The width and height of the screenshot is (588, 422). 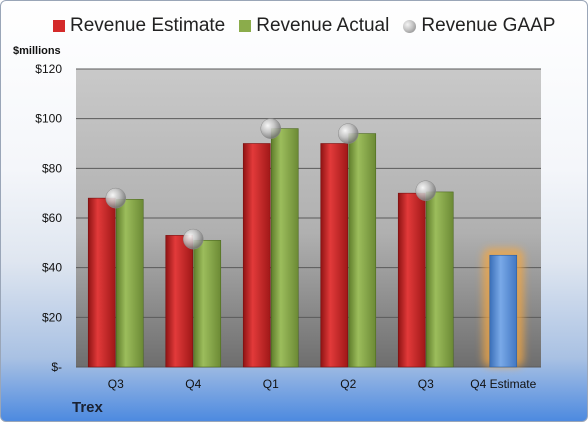 I want to click on x-tick-label: Q1, so click(x=271, y=384).